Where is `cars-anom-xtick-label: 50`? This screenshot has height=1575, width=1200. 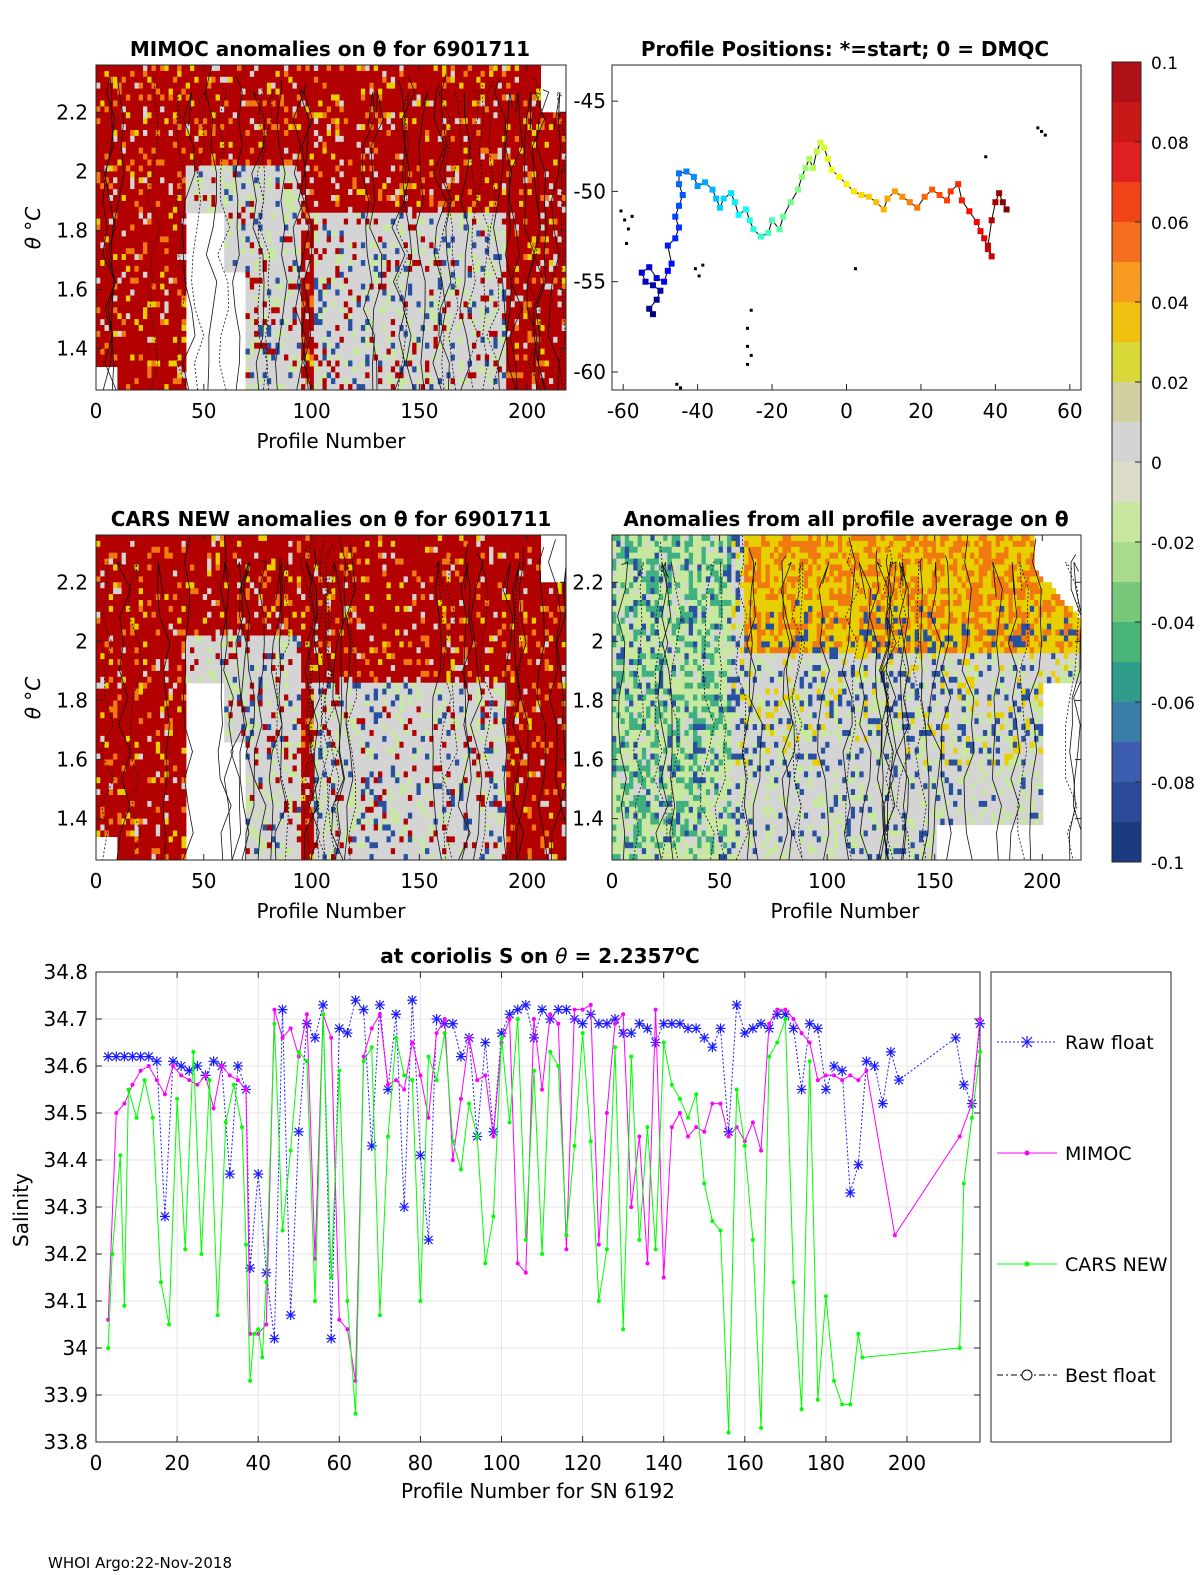
cars-anom-xtick-label: 50 is located at coordinates (203, 881).